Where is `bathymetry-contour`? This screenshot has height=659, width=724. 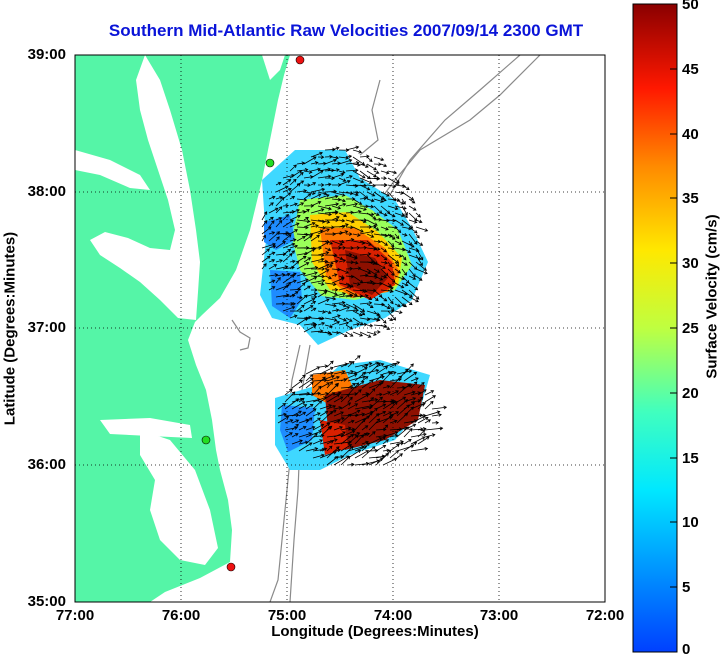 bathymetry-contour is located at coordinates (370, 117).